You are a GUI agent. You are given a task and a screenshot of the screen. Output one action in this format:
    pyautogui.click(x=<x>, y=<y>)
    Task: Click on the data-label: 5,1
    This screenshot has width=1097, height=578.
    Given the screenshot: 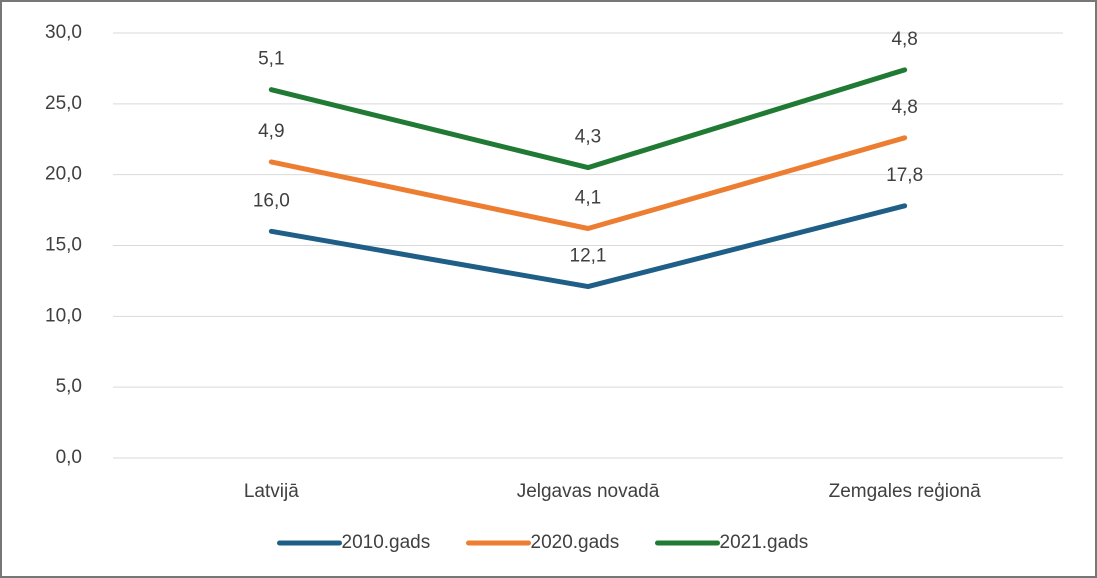 What is the action you would take?
    pyautogui.click(x=271, y=59)
    